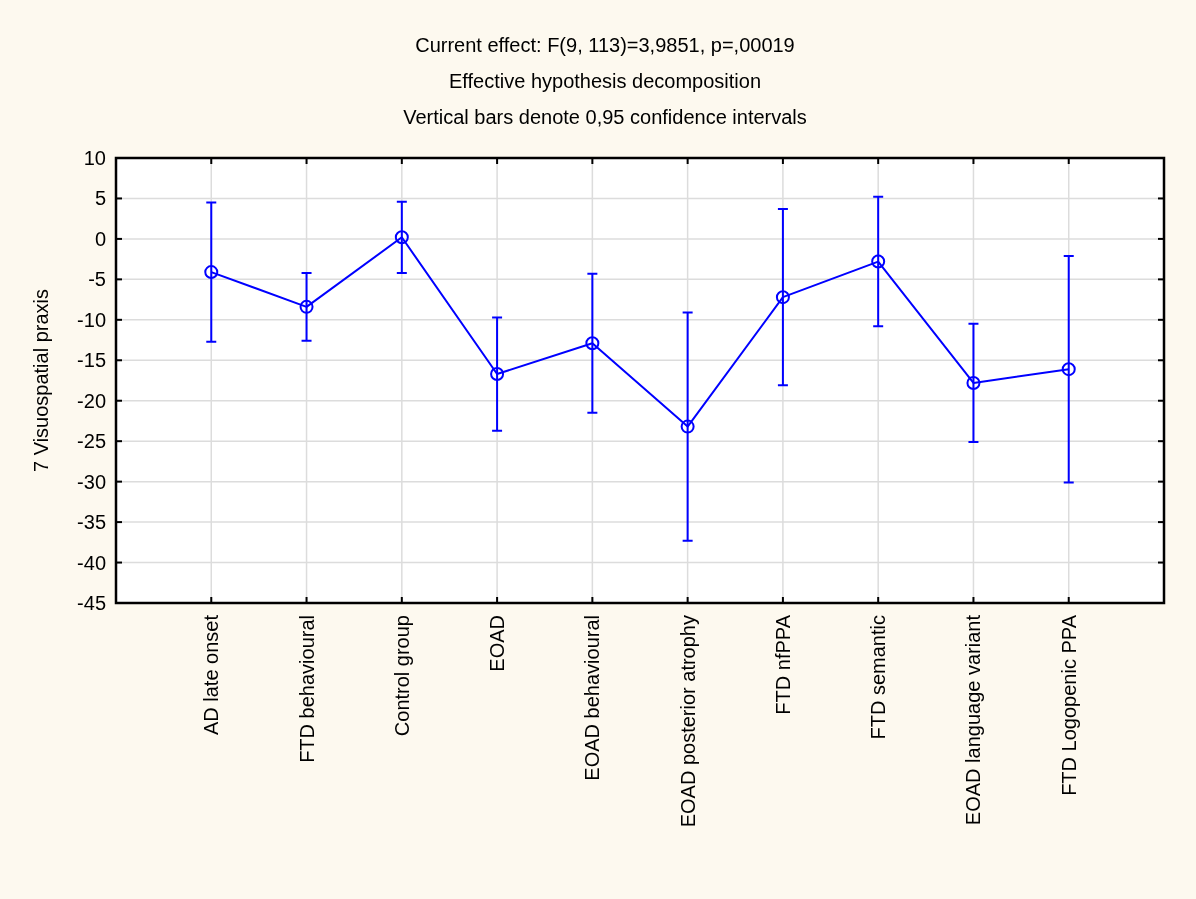 Image resolution: width=1196 pixels, height=899 pixels. What do you see at coordinates (497, 643) in the screenshot?
I see `x-tick-label: EOAD` at bounding box center [497, 643].